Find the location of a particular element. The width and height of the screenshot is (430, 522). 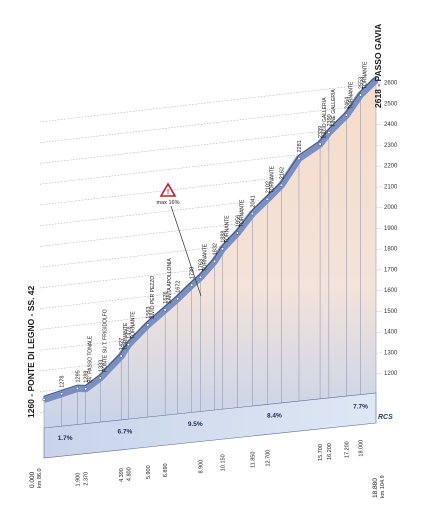

elevation-label: 2339 is located at coordinates (321, 132).